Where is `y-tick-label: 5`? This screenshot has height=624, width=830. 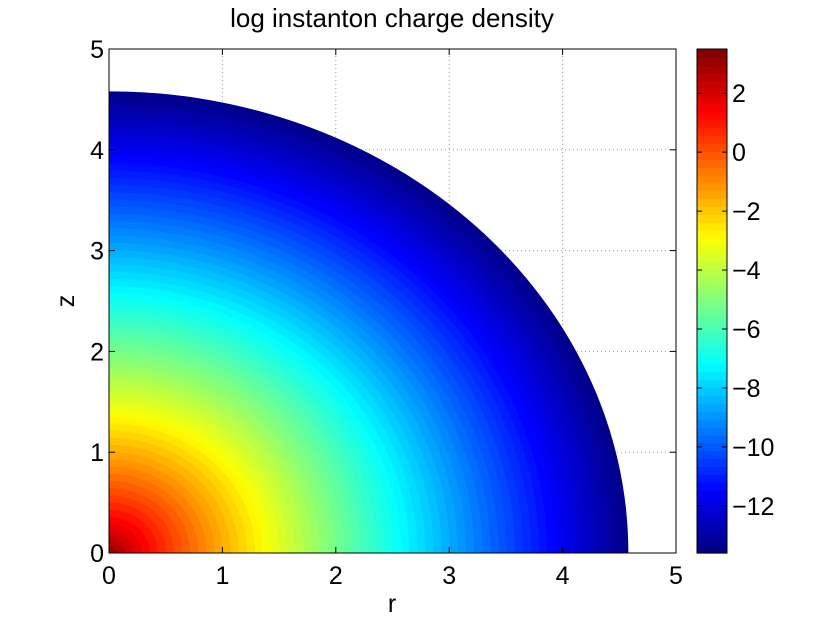
y-tick-label: 5 is located at coordinates (97, 50).